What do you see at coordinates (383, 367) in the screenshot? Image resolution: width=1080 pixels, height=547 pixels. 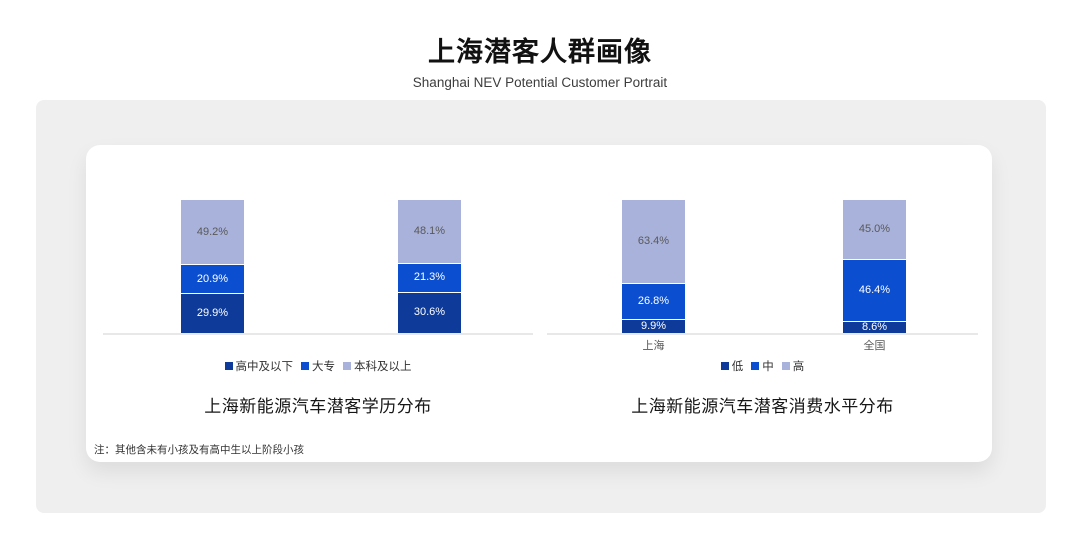 I see `legend-label: 本科及以上` at bounding box center [383, 367].